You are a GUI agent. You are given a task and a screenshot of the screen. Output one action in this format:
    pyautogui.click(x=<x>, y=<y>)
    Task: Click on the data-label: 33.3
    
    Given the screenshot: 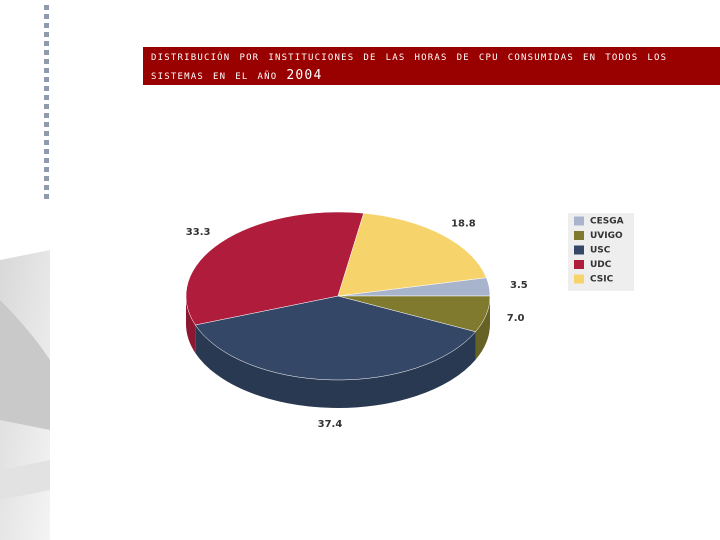 What is the action you would take?
    pyautogui.click(x=198, y=232)
    